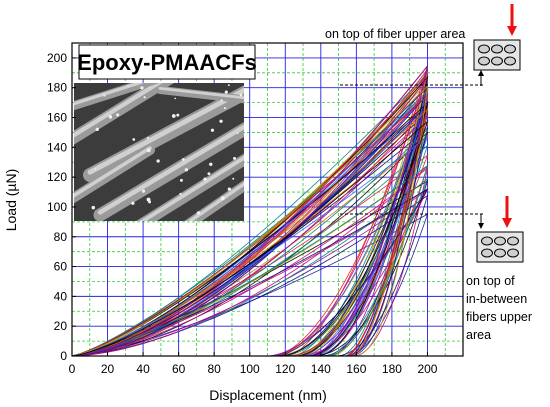 The image size is (550, 407). What do you see at coordinates (57, 177) in the screenshot?
I see `y-tick-label: 120` at bounding box center [57, 177].